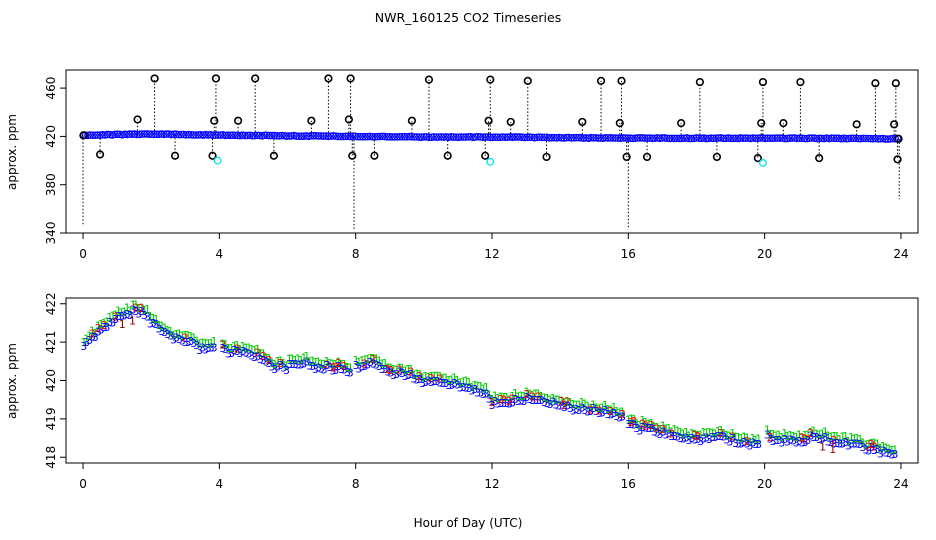 The image size is (936, 540). I want to click on y-tick-label: 421, so click(51, 342).